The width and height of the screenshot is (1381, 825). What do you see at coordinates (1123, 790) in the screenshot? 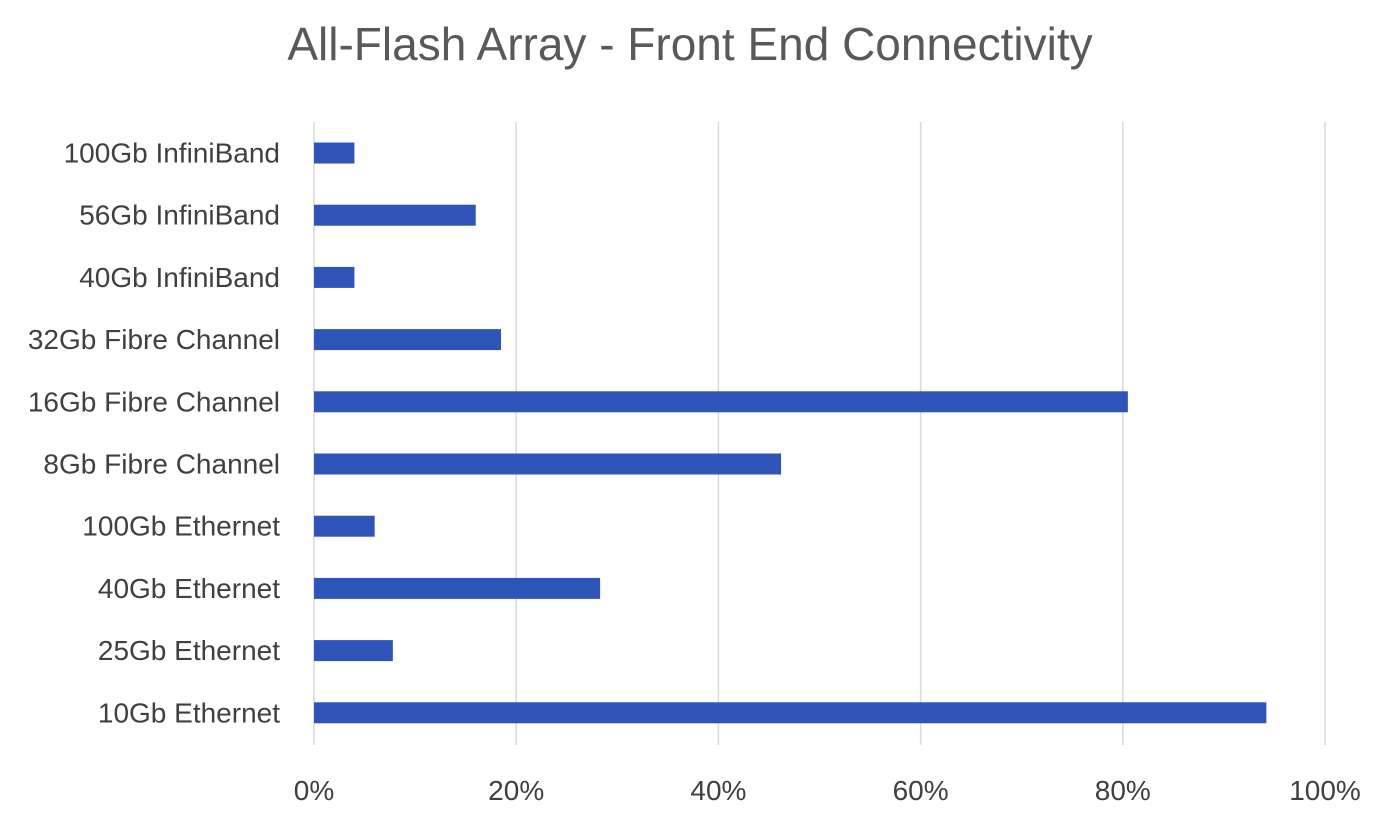
I see `x-tick-label: 80%` at bounding box center [1123, 790].